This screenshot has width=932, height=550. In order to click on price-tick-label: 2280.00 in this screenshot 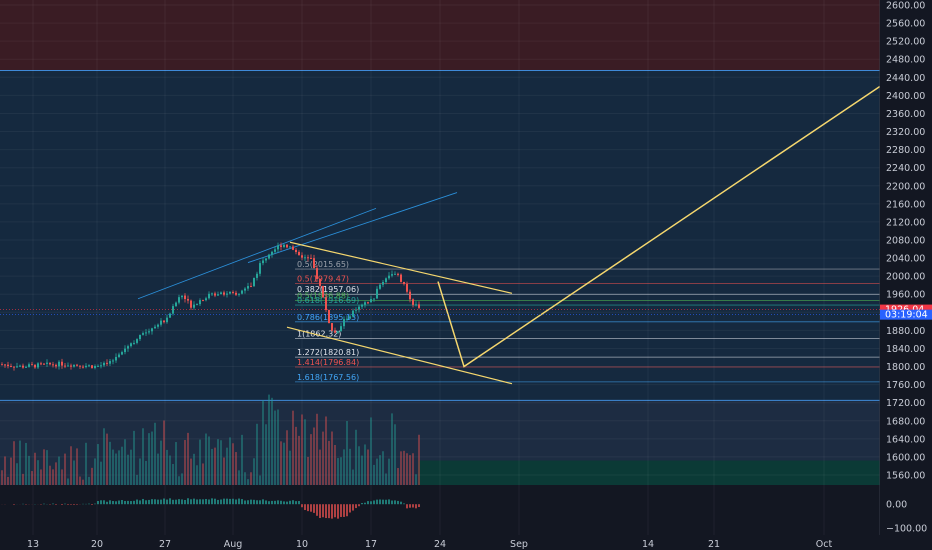, I will do `click(905, 150)`.